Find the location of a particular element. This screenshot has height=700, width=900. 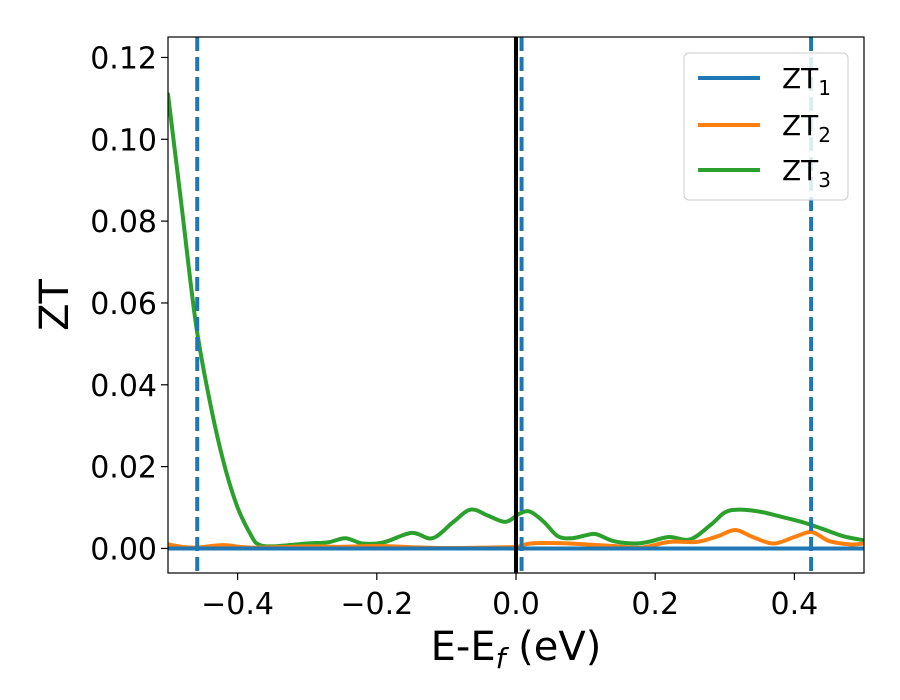

x-axis-label: E-Ef (eV) is located at coordinates (516, 649).